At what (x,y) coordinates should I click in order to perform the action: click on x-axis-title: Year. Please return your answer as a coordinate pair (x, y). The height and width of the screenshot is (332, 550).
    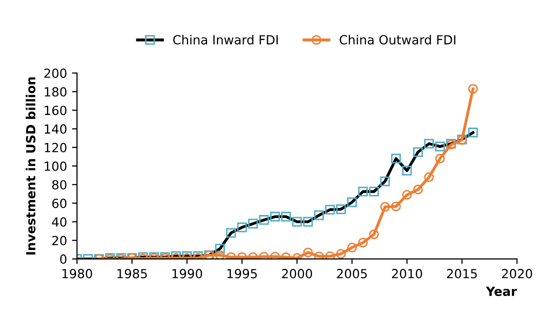
    Looking at the image, I should click on (501, 291).